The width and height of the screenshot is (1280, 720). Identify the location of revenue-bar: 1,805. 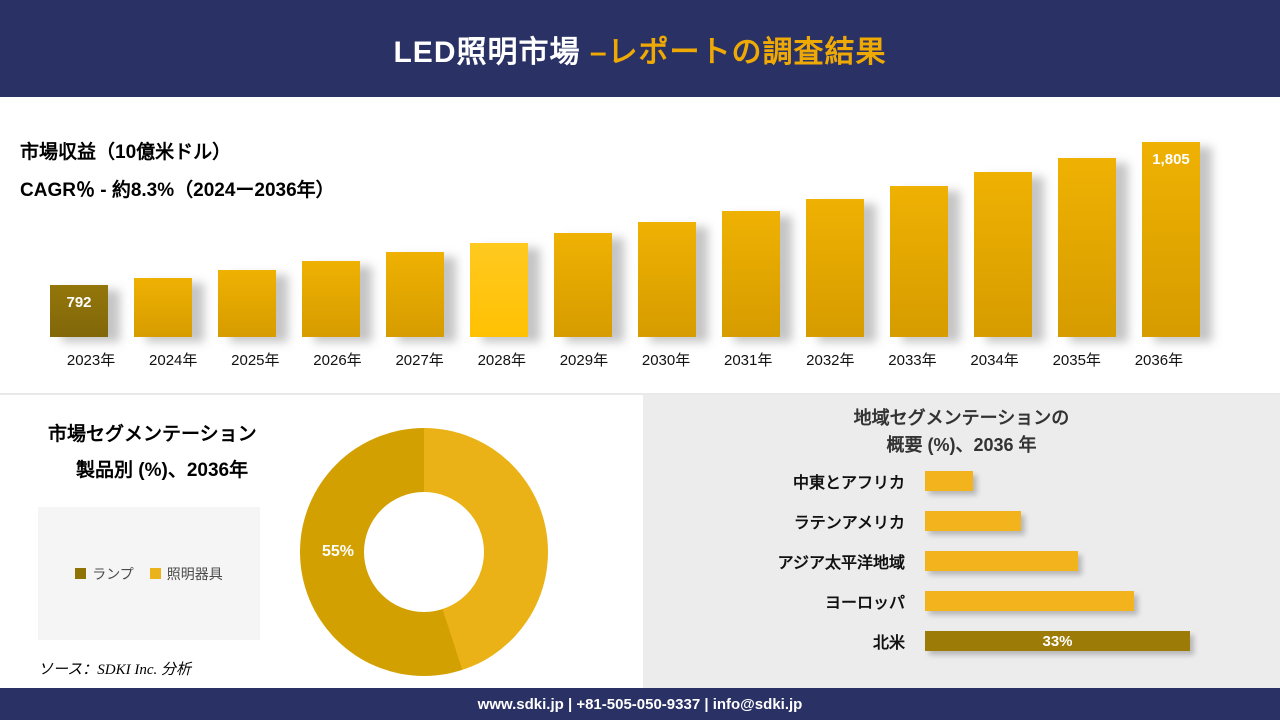
(1171, 239).